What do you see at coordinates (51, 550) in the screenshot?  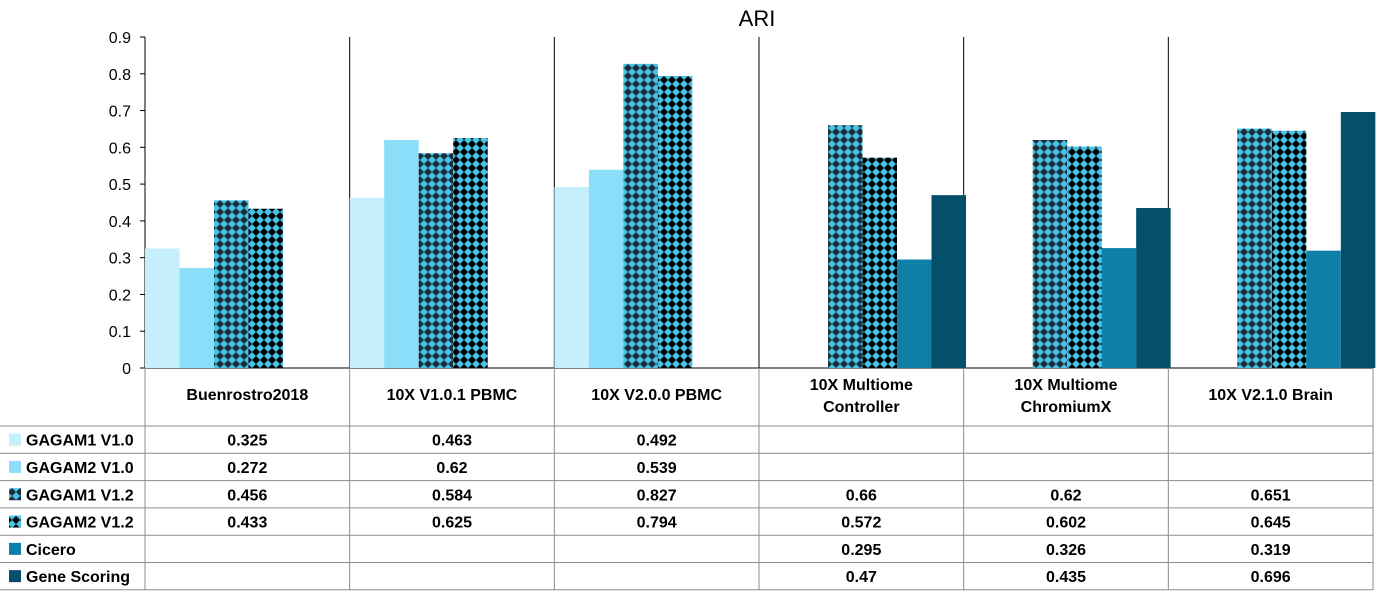 I see `legend-label: Cicero` at bounding box center [51, 550].